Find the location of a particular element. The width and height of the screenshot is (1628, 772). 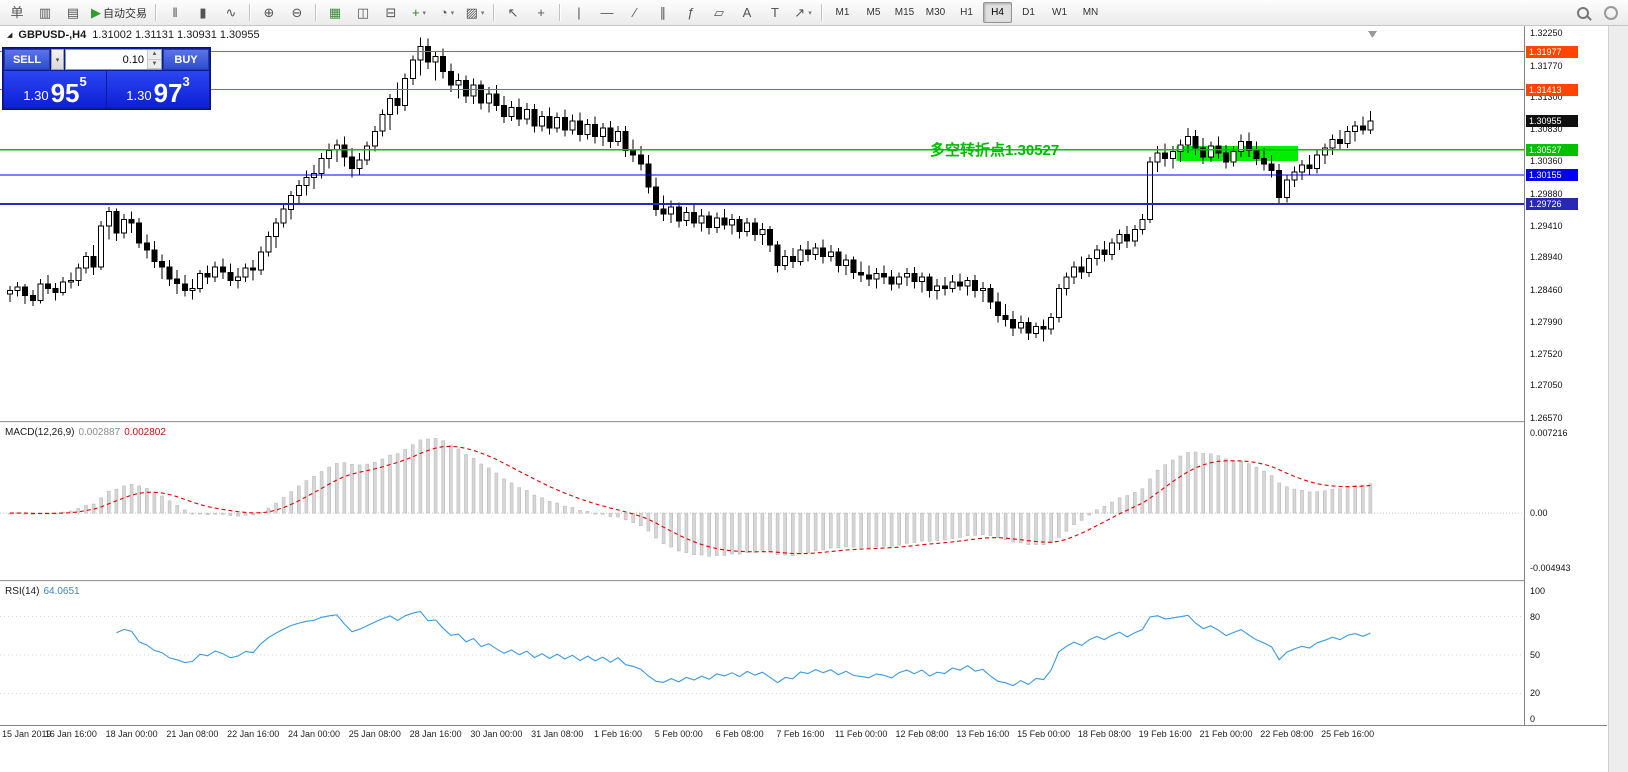

cursor-icon: ↖ is located at coordinates (513, 13).